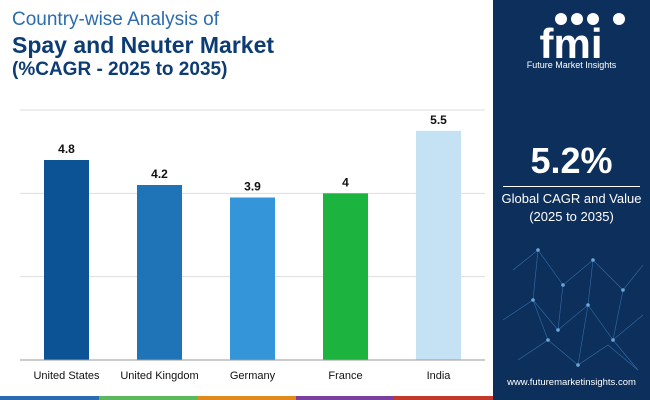 This screenshot has width=650, height=400. Describe the element at coordinates (115, 19) in the screenshot. I see `title-line-1: Country-wise Analysis of` at that location.